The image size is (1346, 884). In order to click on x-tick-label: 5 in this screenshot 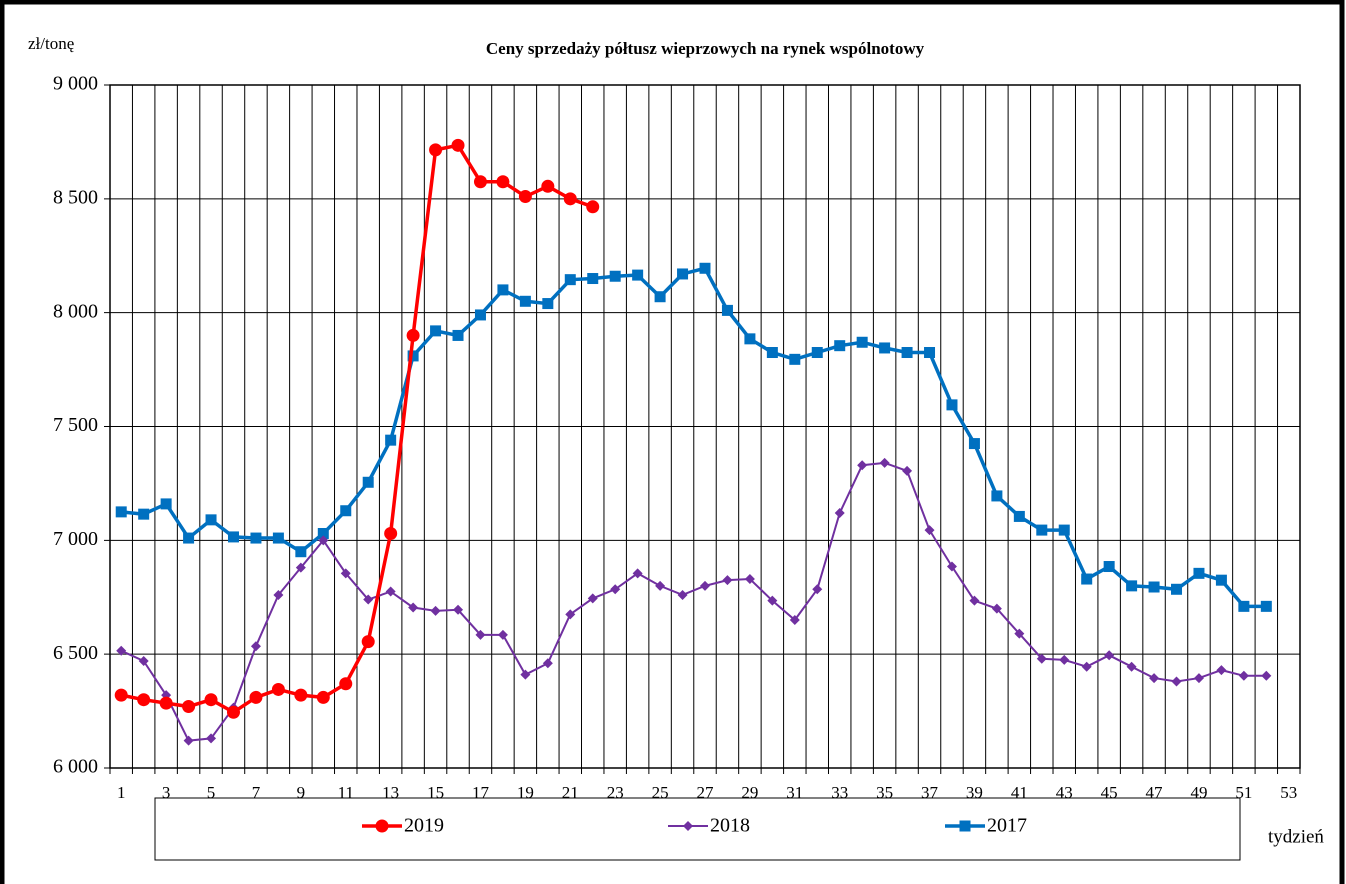, I will do `click(211, 792)`.